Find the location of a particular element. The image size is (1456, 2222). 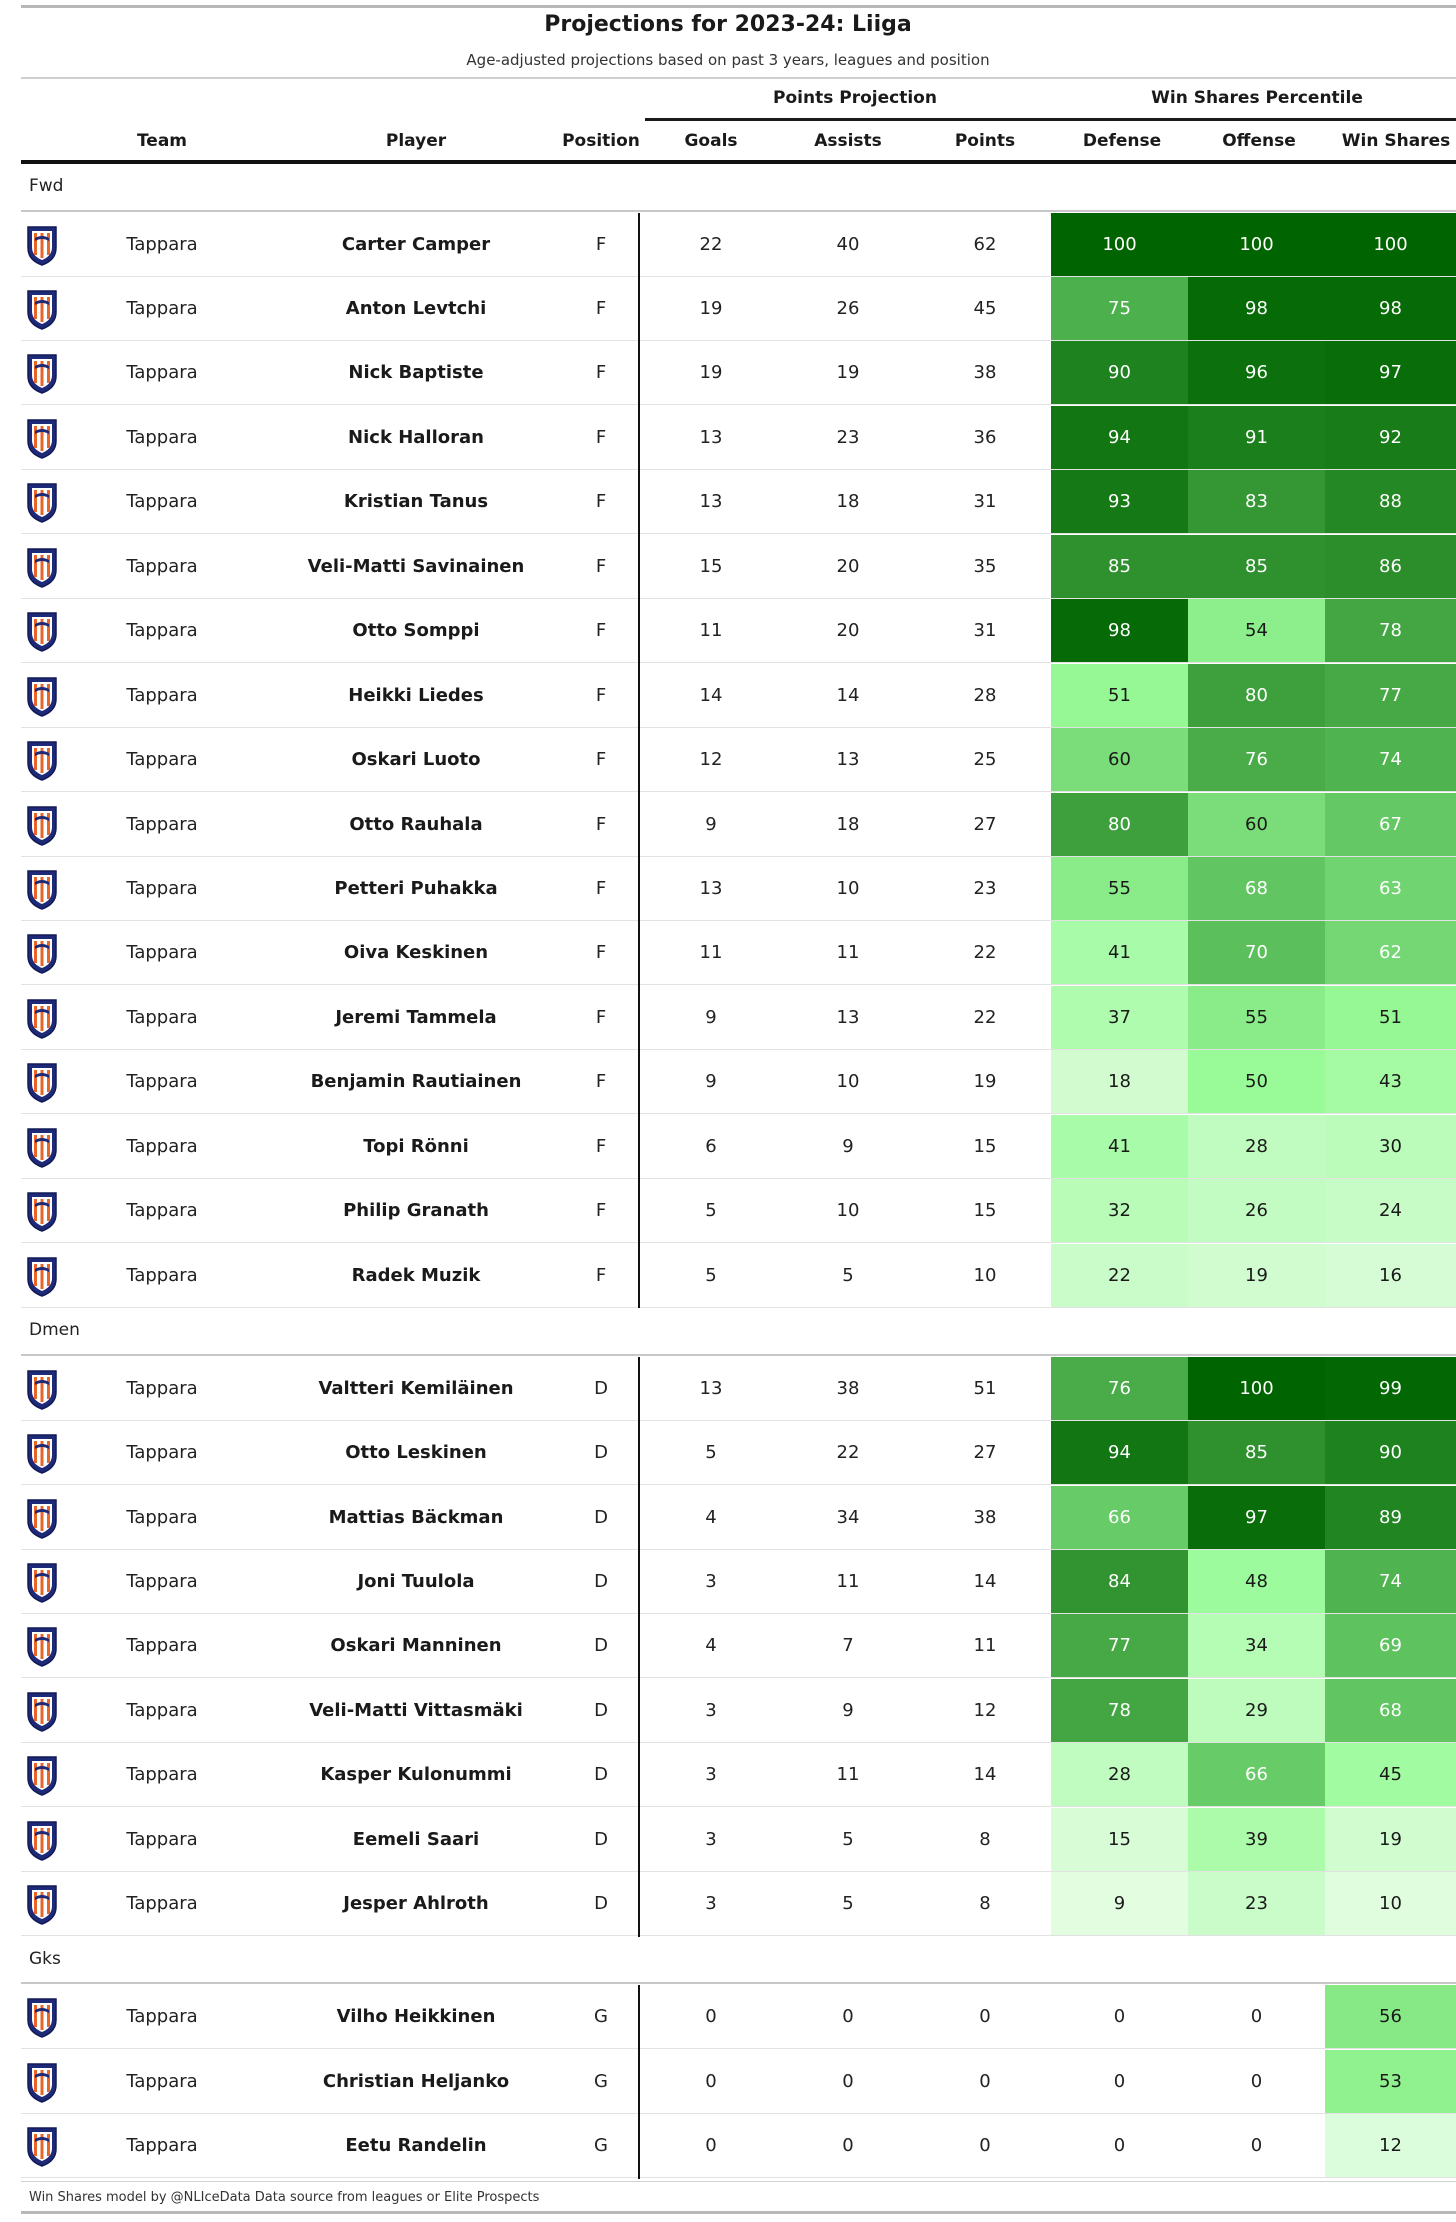

table-row: Tappara Veli-Matti Vittasmäki D 3 9 12 78 29 68 is located at coordinates (738, 1710).